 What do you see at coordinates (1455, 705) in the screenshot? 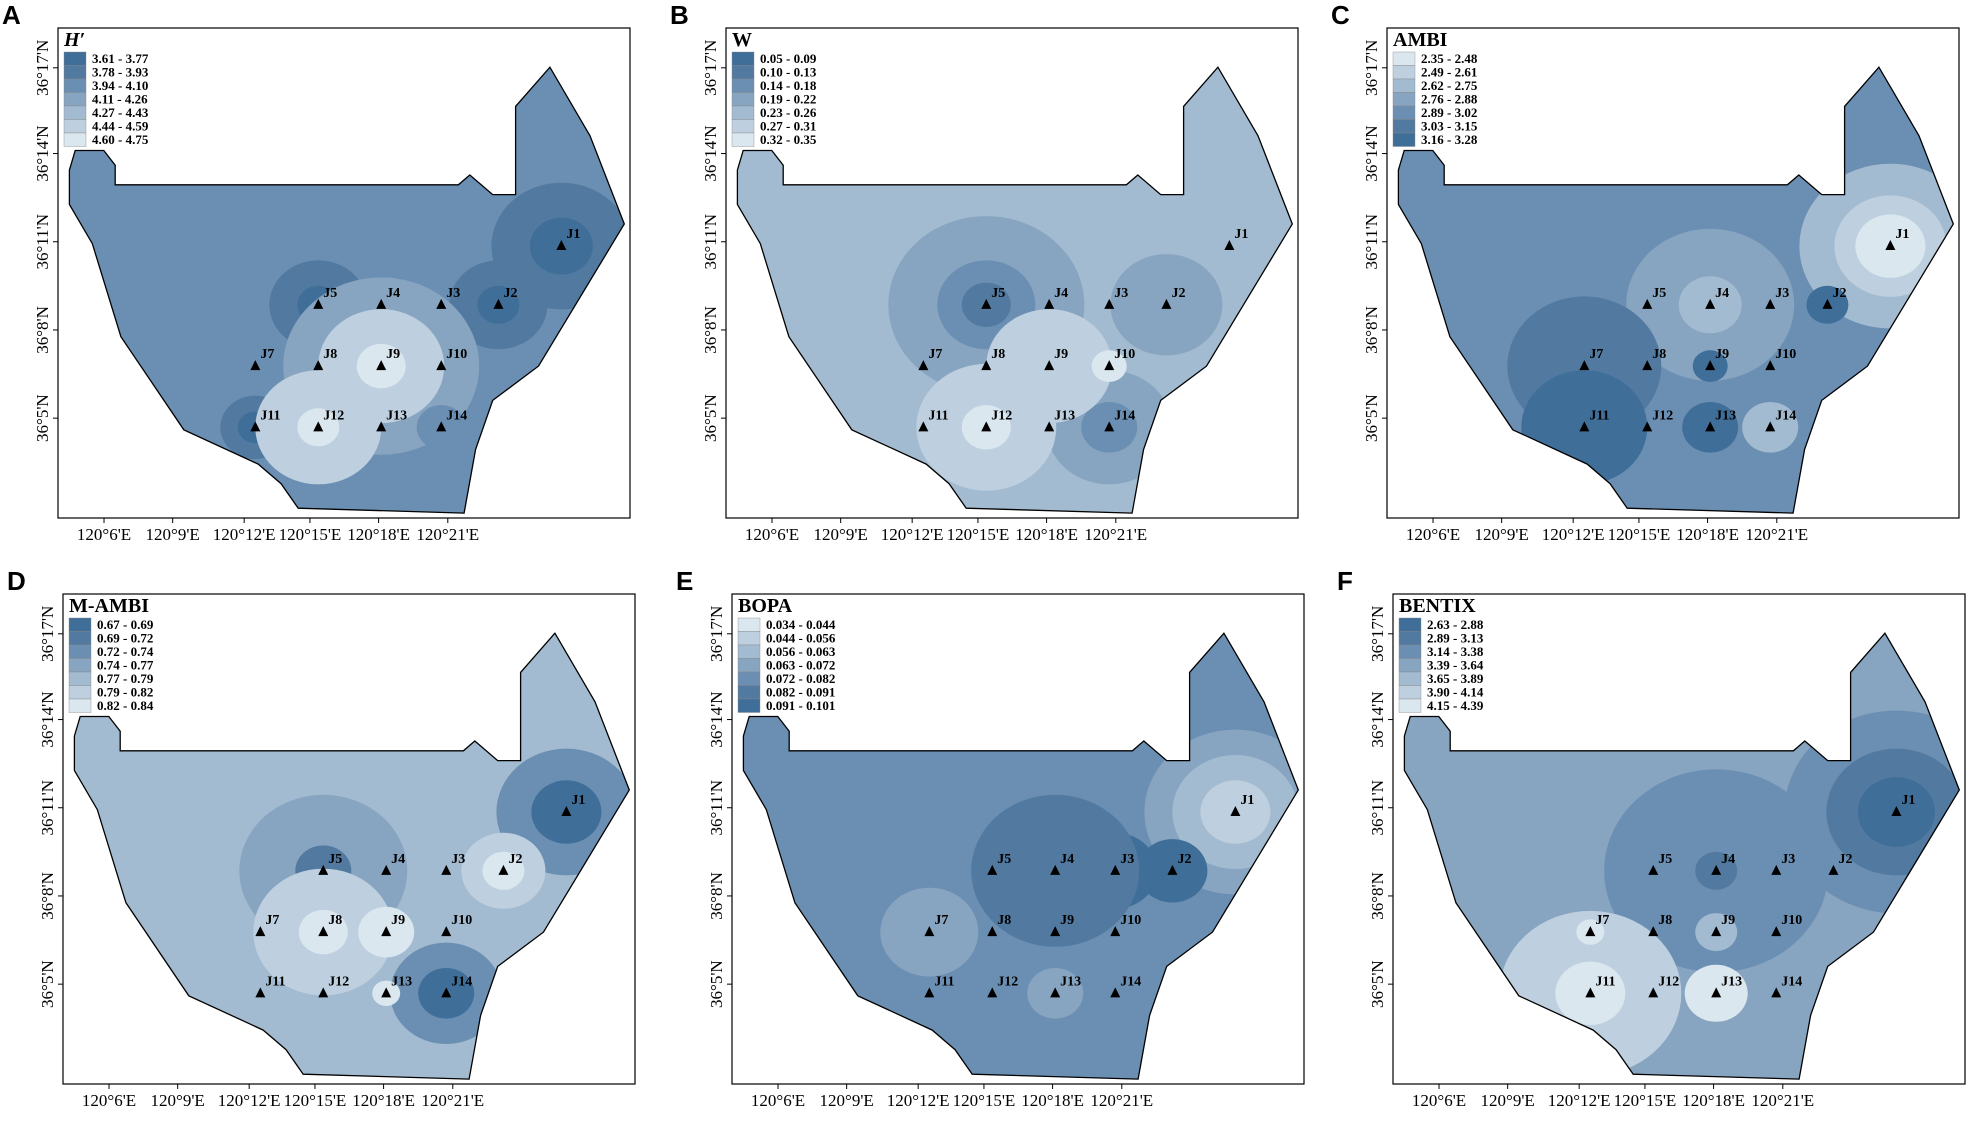
I see `legend-label: 4.15 - 4.39` at bounding box center [1455, 705].